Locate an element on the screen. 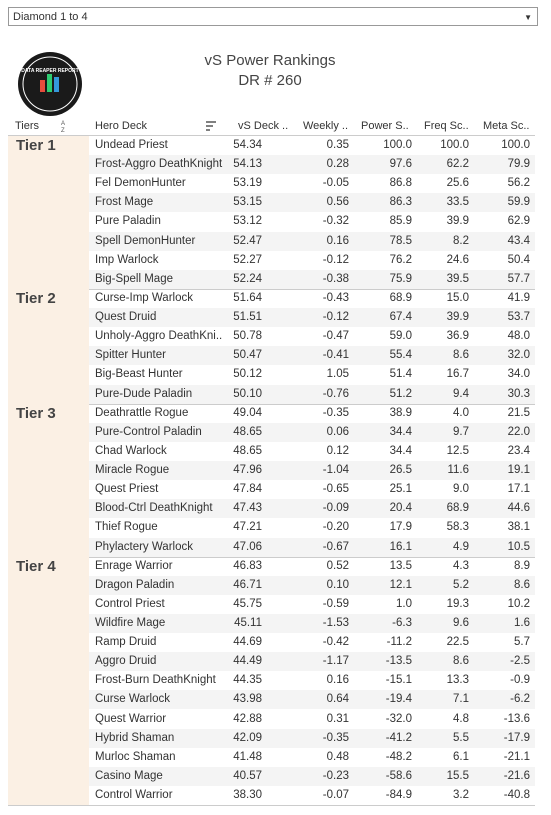 This screenshot has width=551, height=815. tier-label: Tier 3 is located at coordinates (36, 413).